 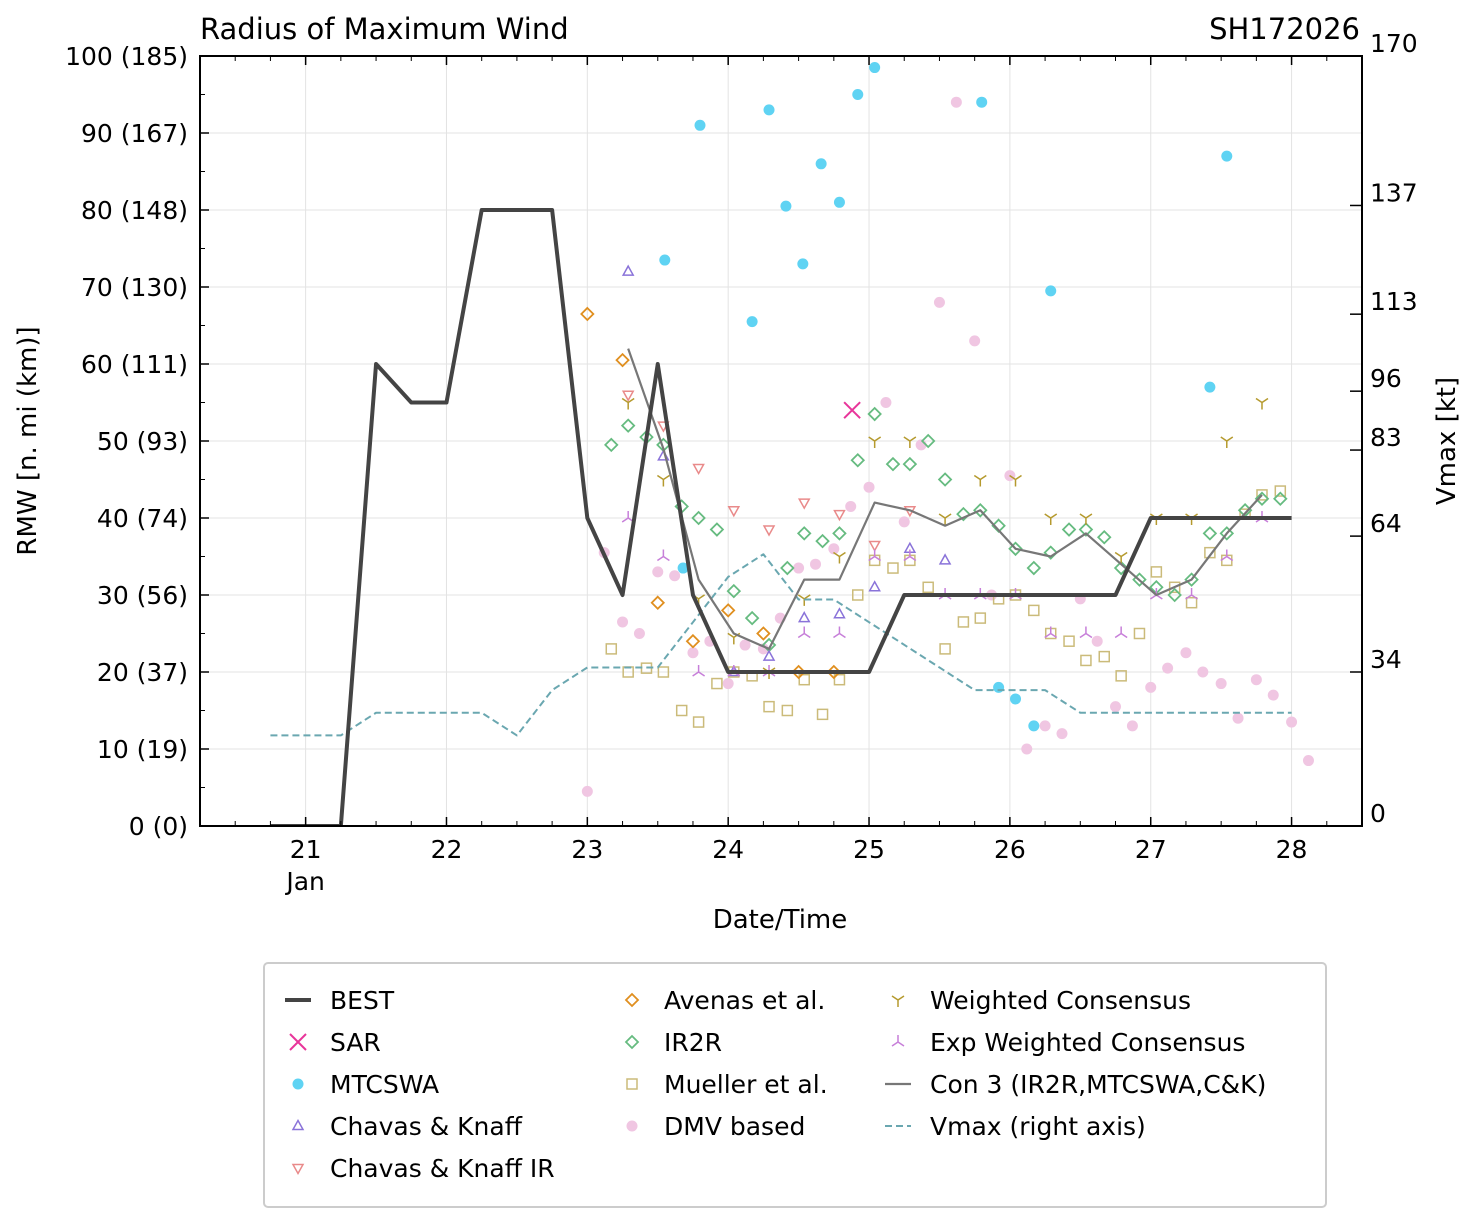 I want to click on legend-label: Chavas & Knaff, so click(x=426, y=1126).